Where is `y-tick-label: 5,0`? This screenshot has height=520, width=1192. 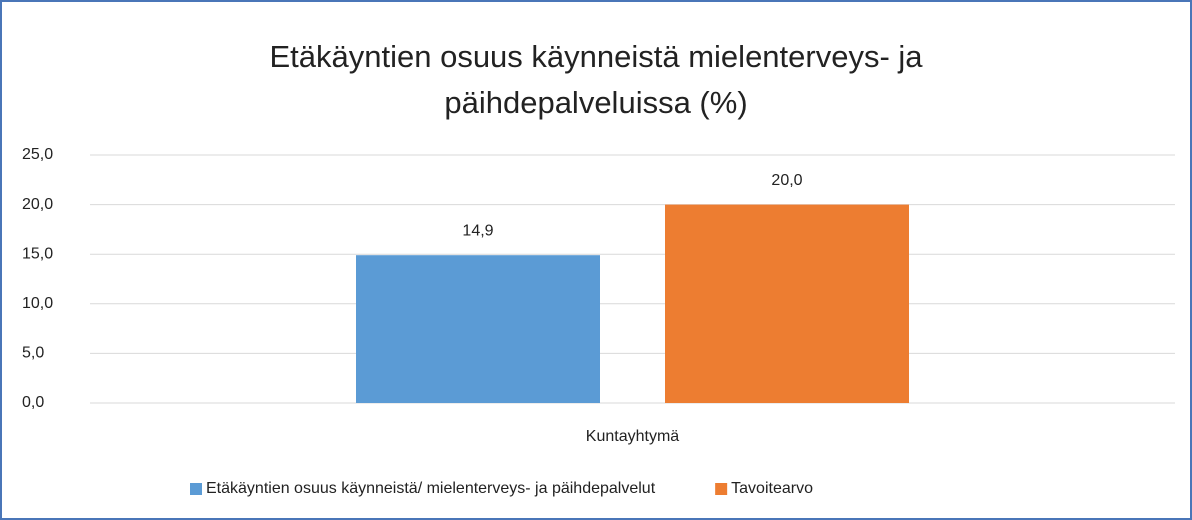 y-tick-label: 5,0 is located at coordinates (33, 353).